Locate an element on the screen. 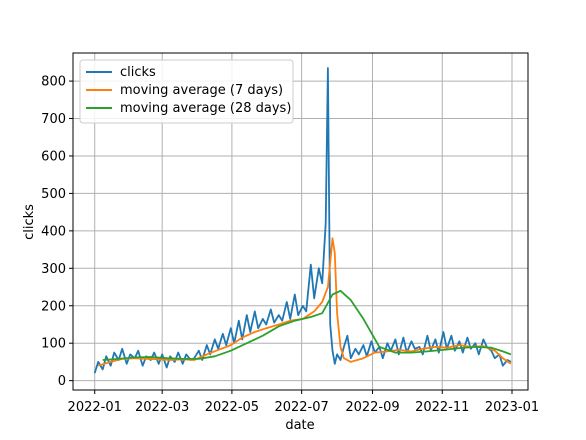 This screenshot has height=440, width=586. y-tick-label: 800 is located at coordinates (53, 82).